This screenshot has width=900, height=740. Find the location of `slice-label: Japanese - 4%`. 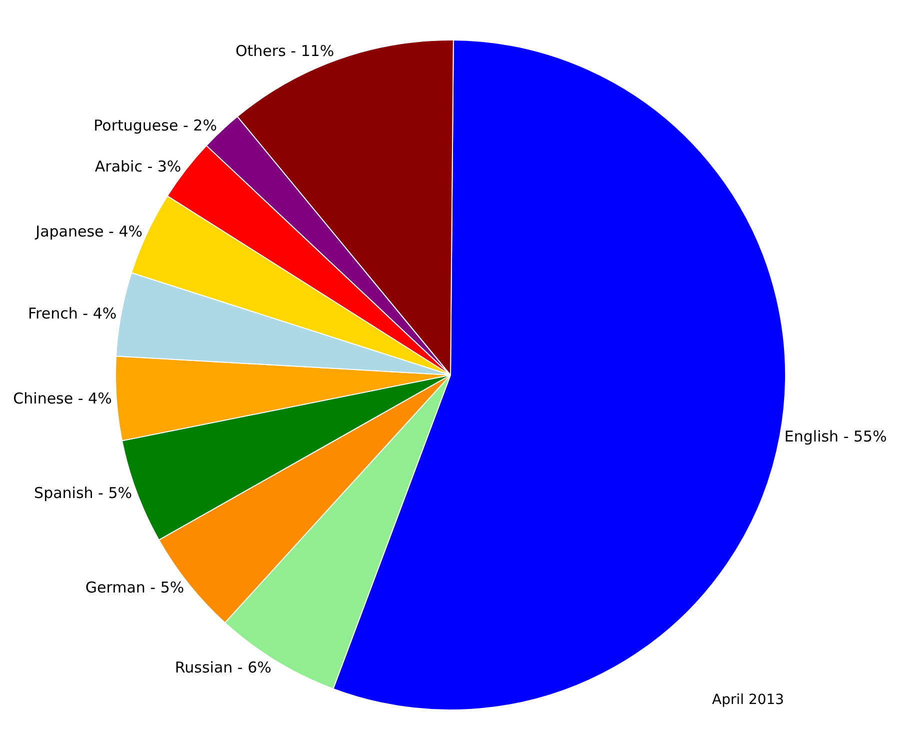

slice-label: Japanese - 4% is located at coordinates (88, 231).